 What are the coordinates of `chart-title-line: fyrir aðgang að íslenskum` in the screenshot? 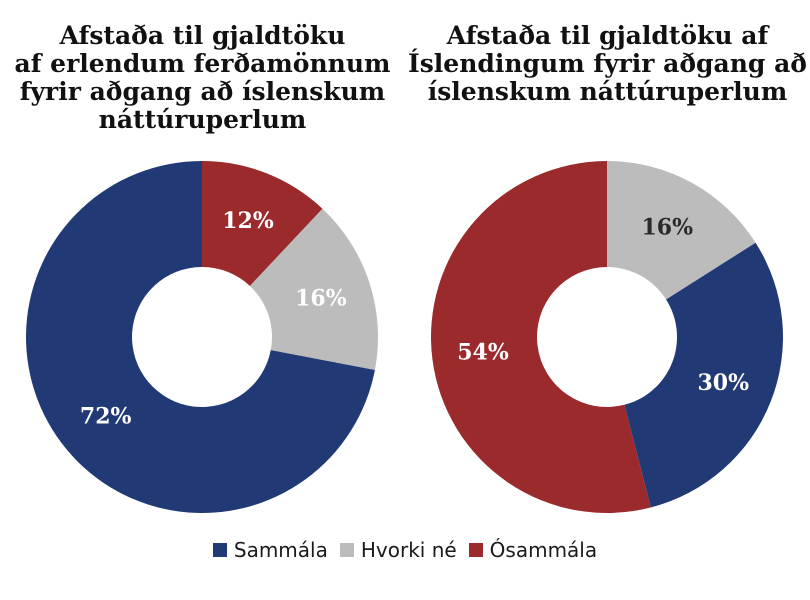 It's located at (202, 91).